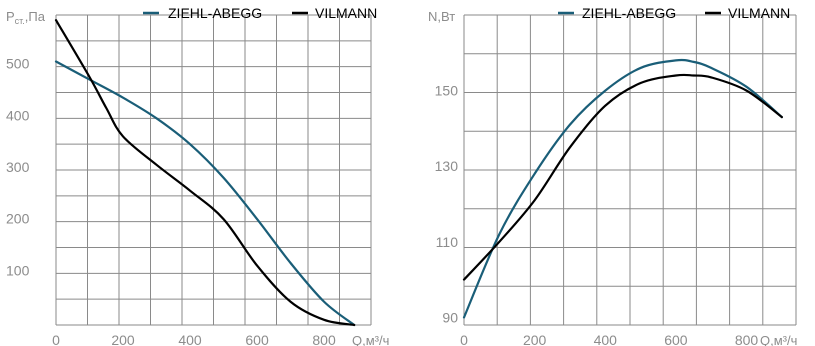 Image resolution: width=815 pixels, height=346 pixels. Describe the element at coordinates (18, 64) in the screenshot. I see `y-tick-label: 500` at that location.